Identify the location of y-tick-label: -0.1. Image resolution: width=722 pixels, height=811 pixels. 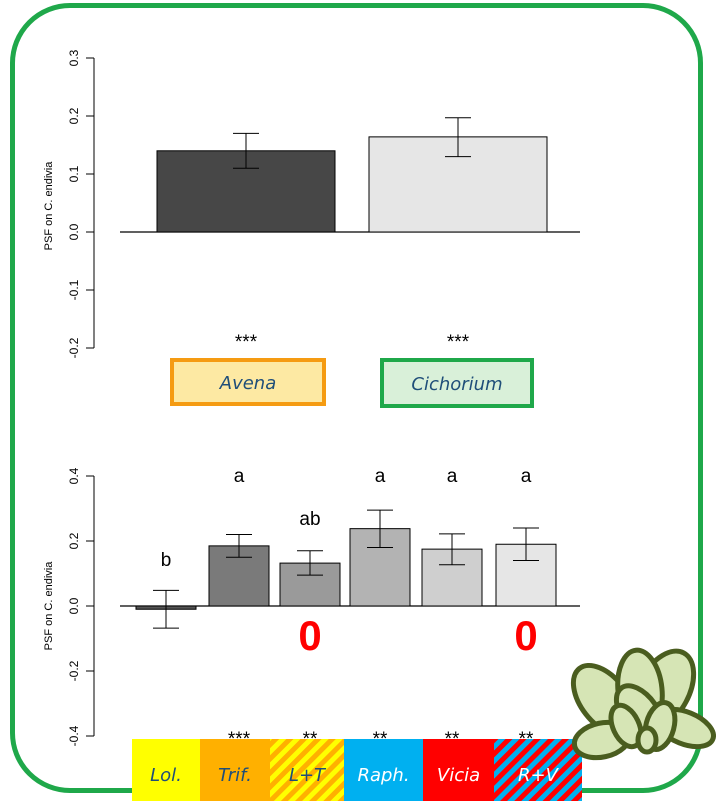
(74, 289).